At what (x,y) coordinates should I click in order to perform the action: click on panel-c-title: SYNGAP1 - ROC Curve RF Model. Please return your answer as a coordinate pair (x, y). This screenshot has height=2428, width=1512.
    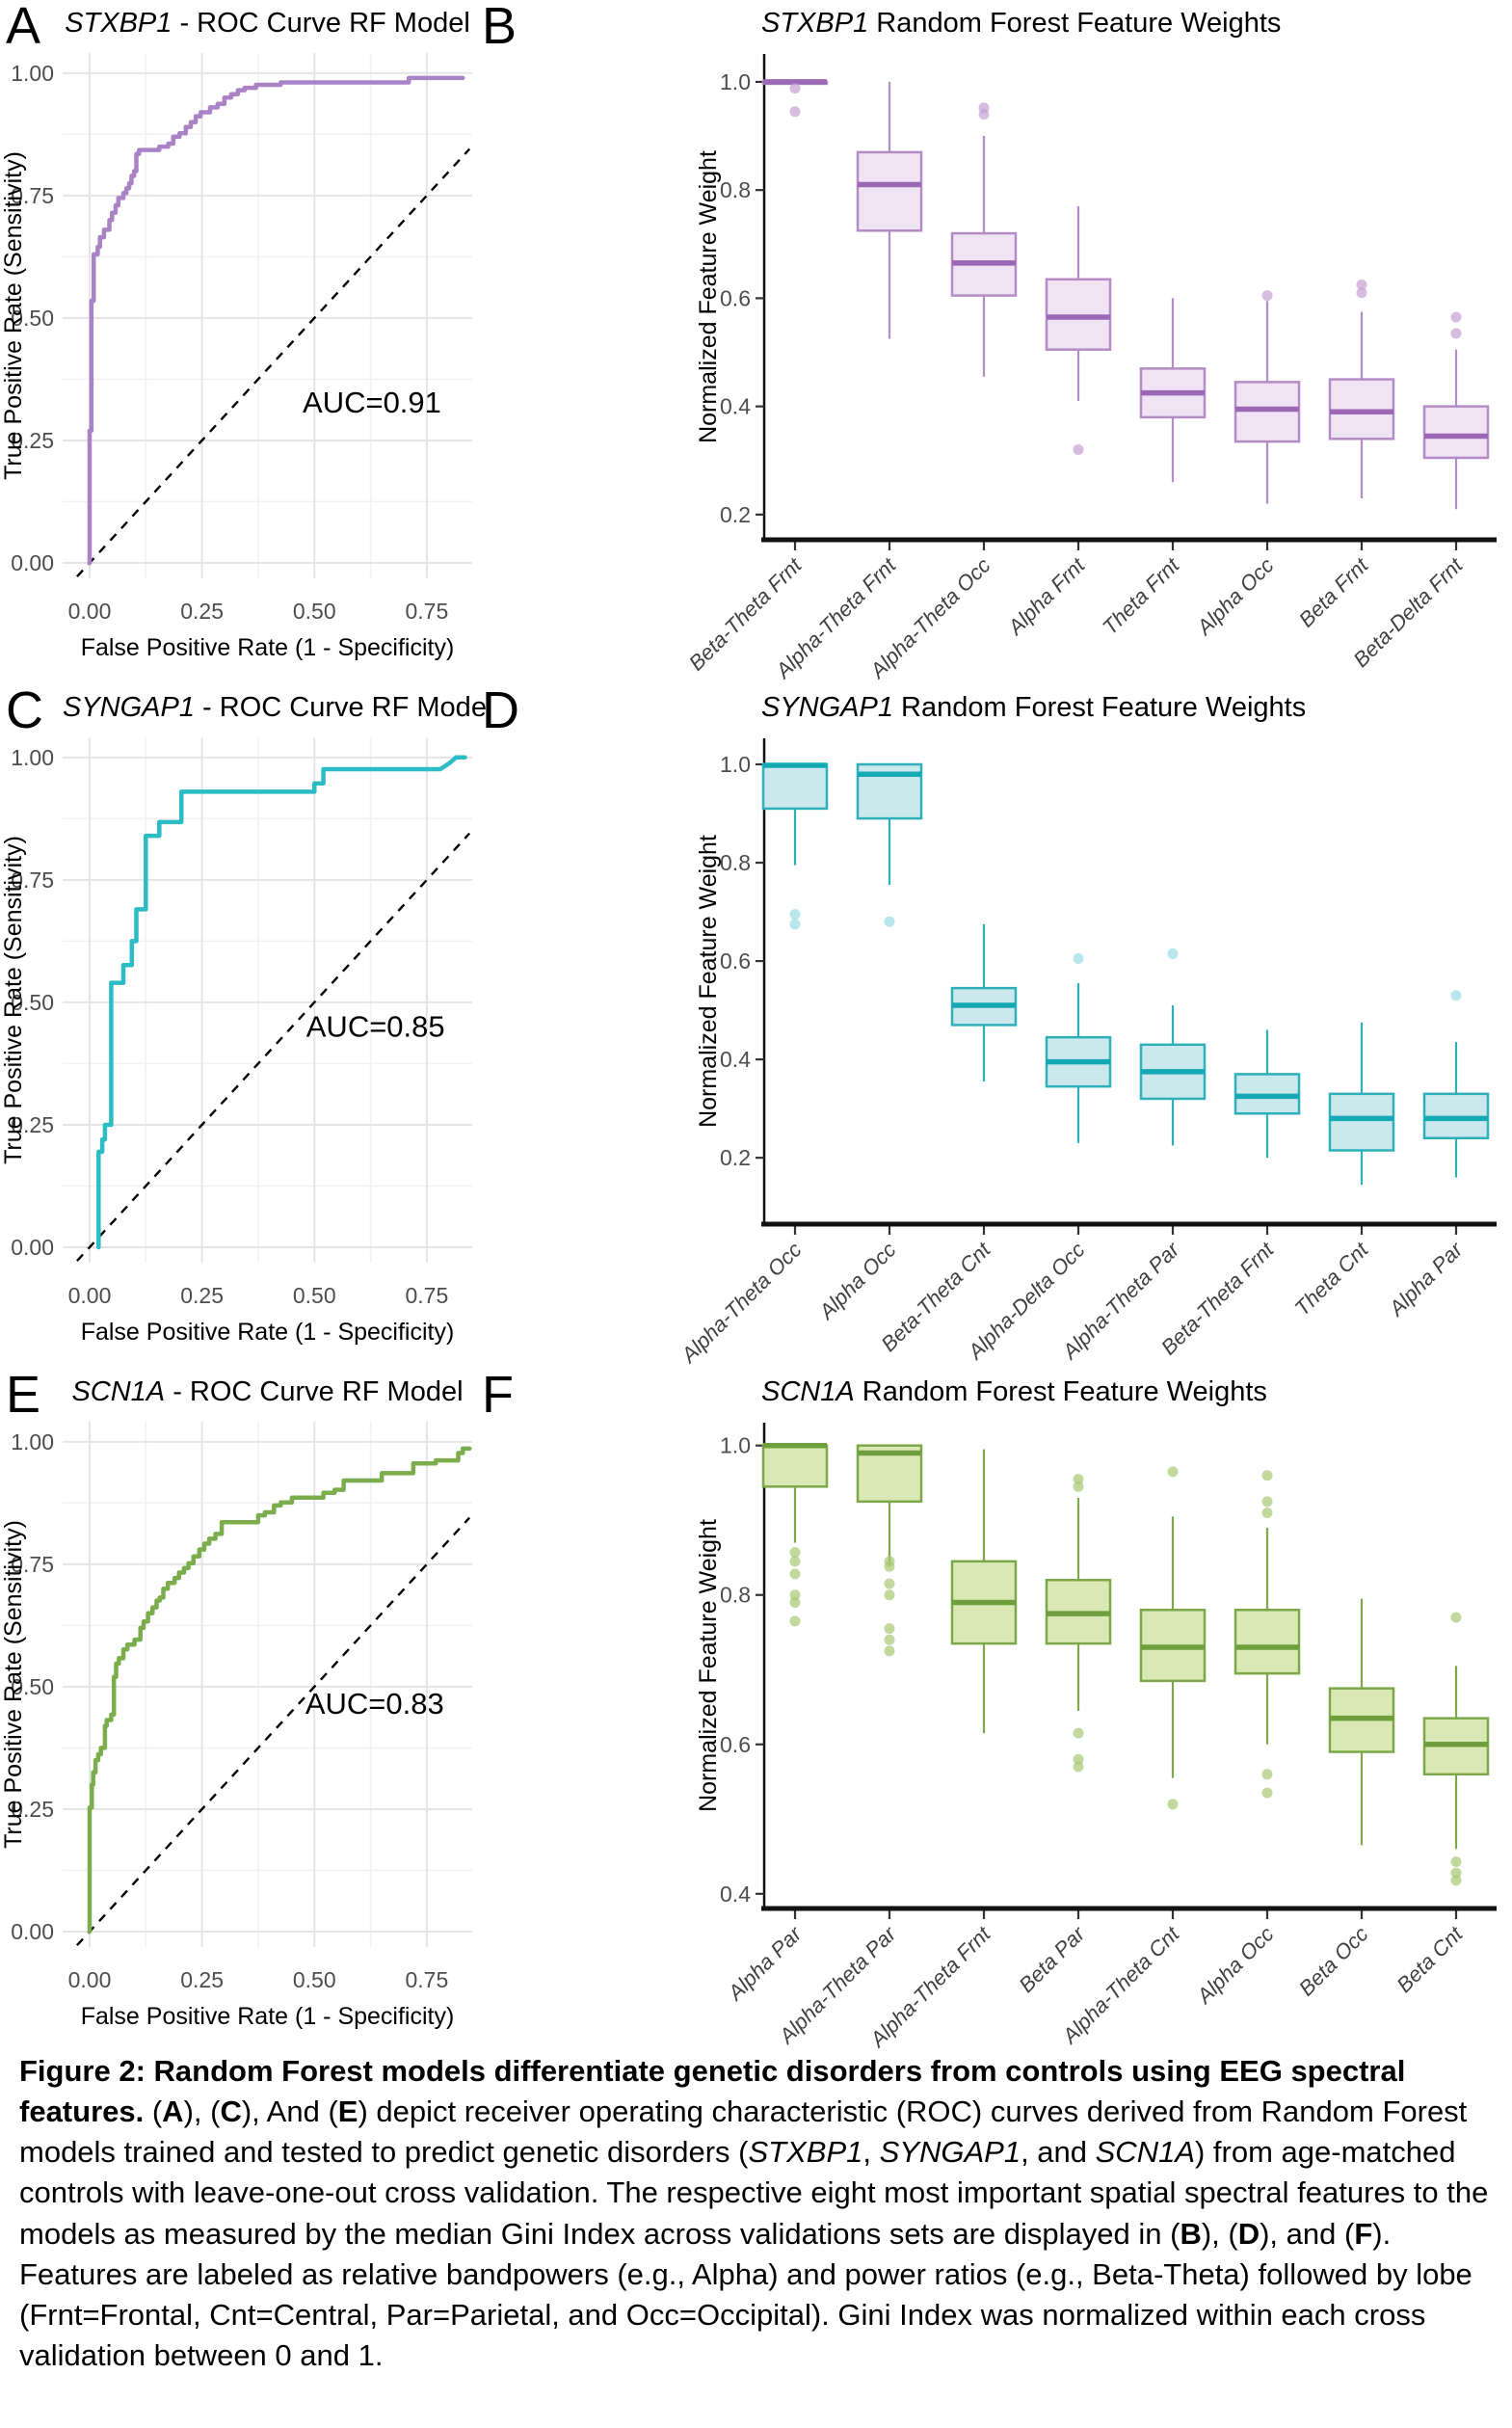
    Looking at the image, I should click on (278, 708).